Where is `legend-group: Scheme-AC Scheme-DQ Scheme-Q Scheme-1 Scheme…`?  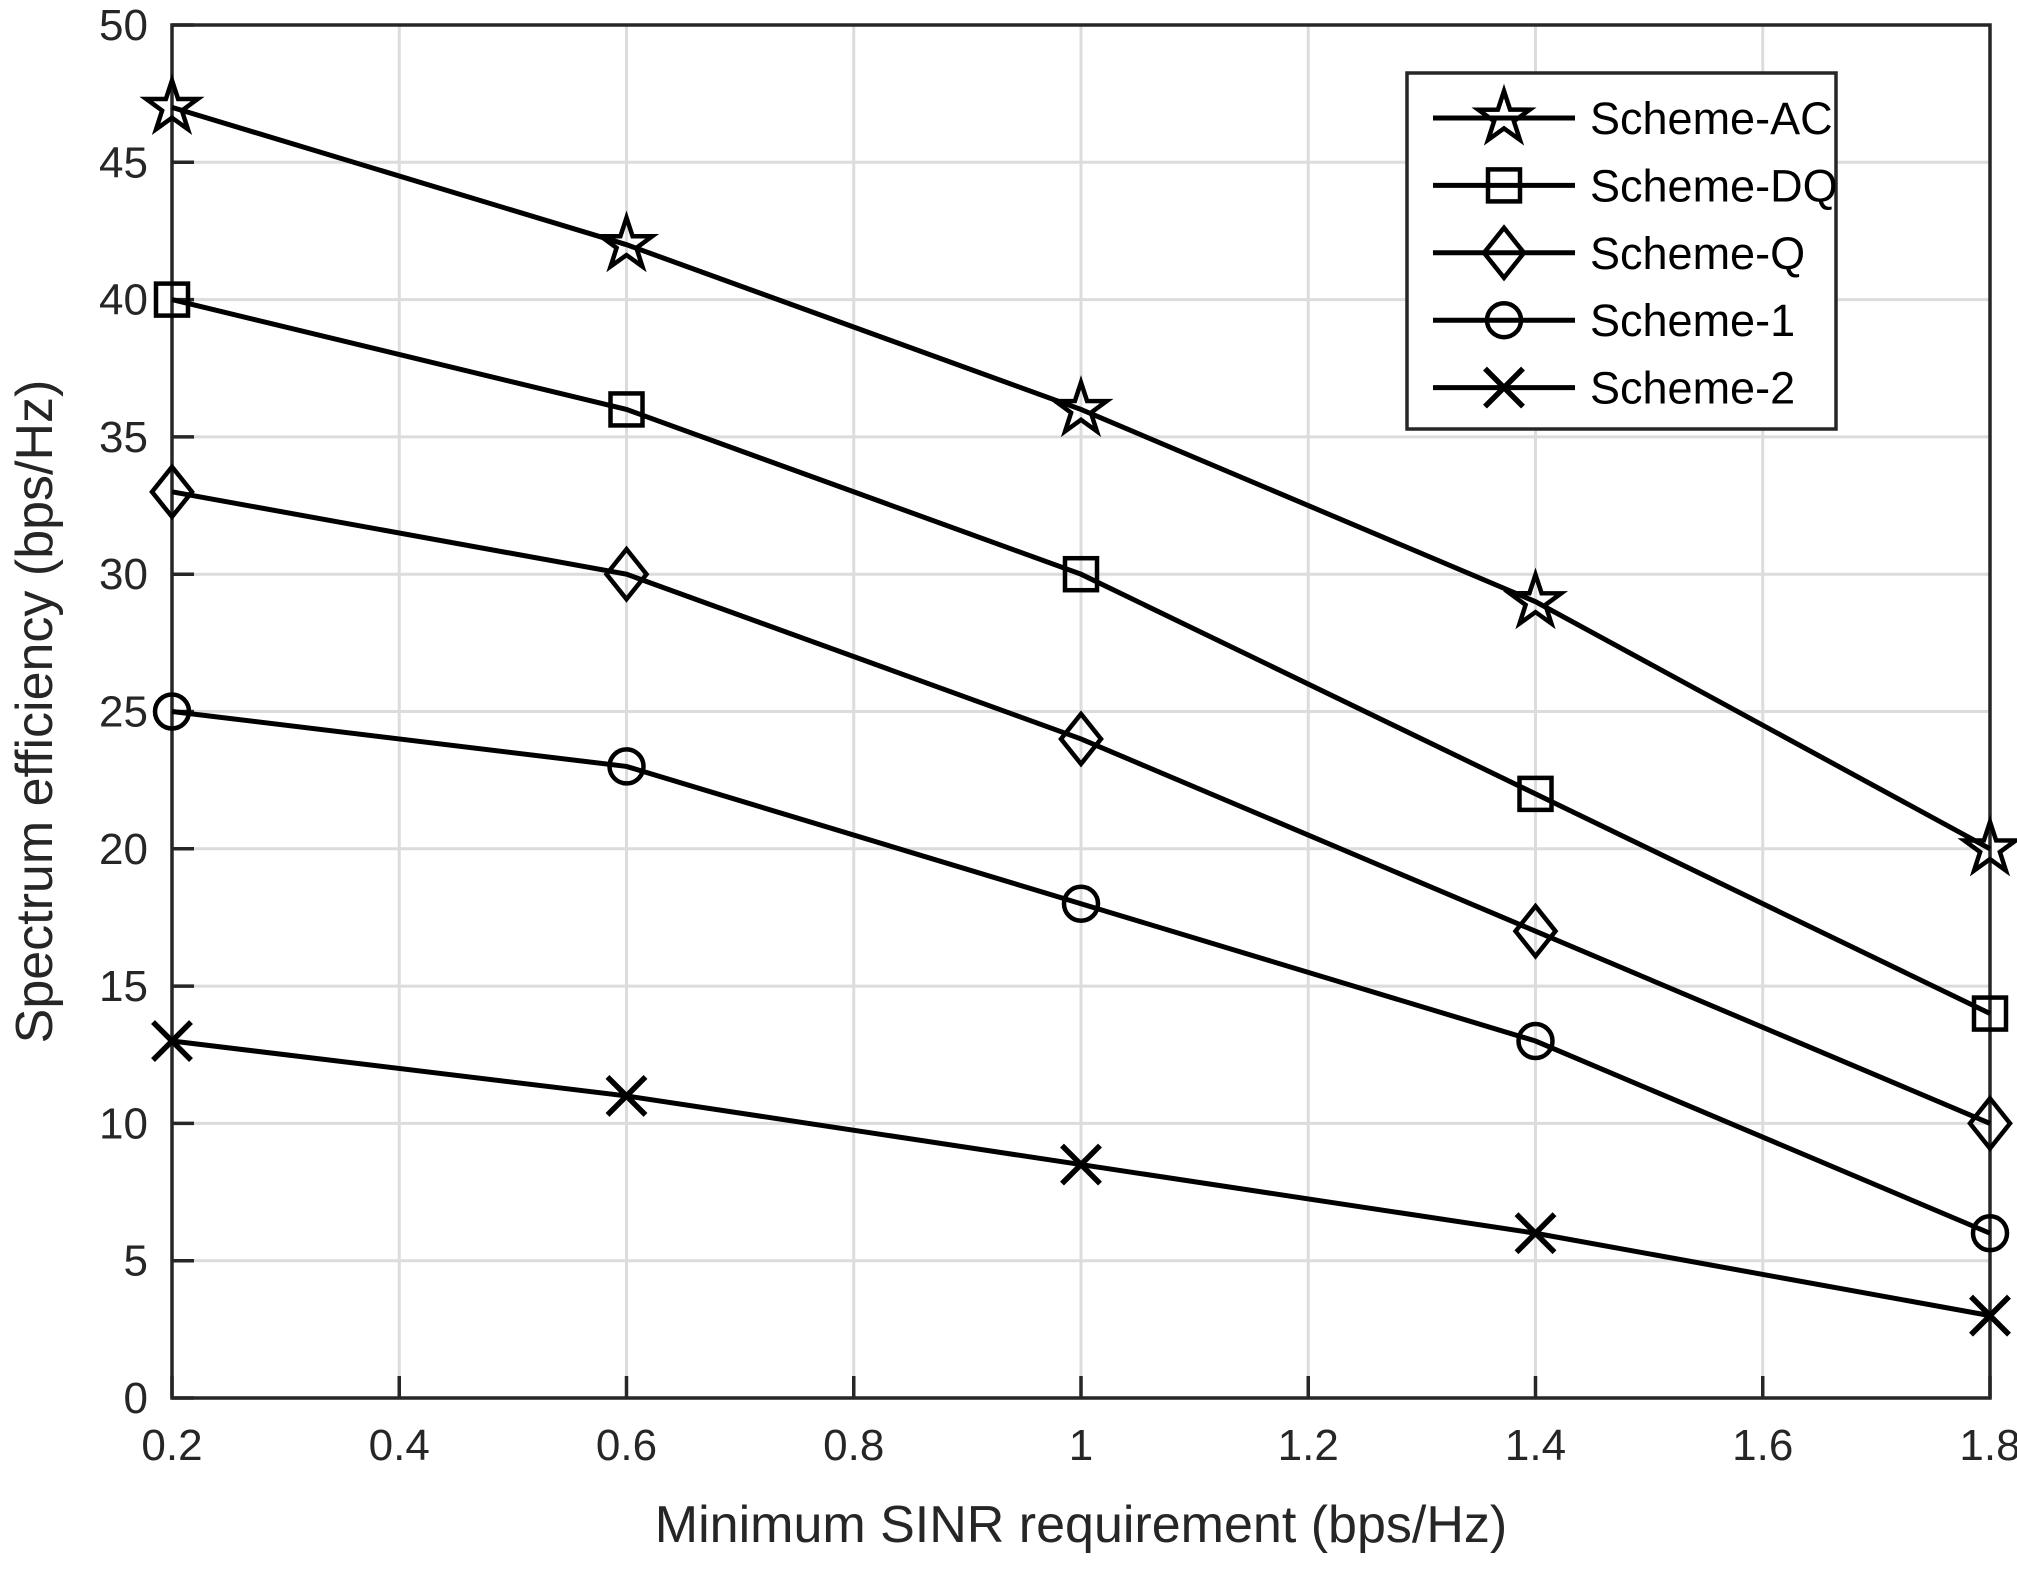 legend-group: Scheme-AC Scheme-DQ Scheme-Q Scheme-1 Scheme… is located at coordinates (1621, 251).